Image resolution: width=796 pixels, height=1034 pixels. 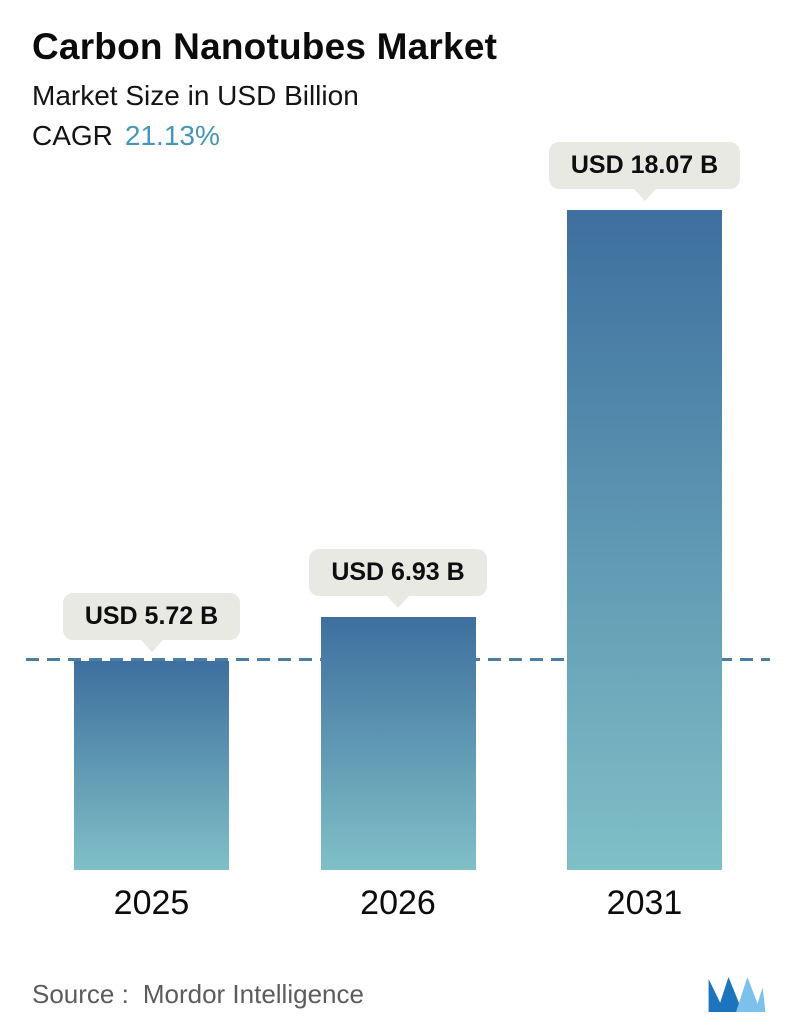 I want to click on cagr-value: 21.13%, so click(x=172, y=135).